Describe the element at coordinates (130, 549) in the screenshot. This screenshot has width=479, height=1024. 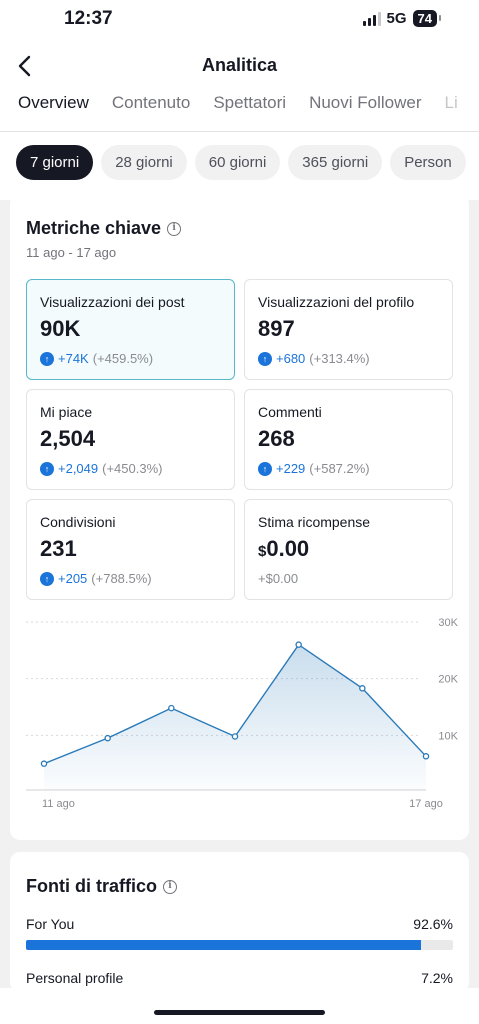
I see `metric-shares: Condivisioni 231 ↑ +205 (+788.5%)` at that location.